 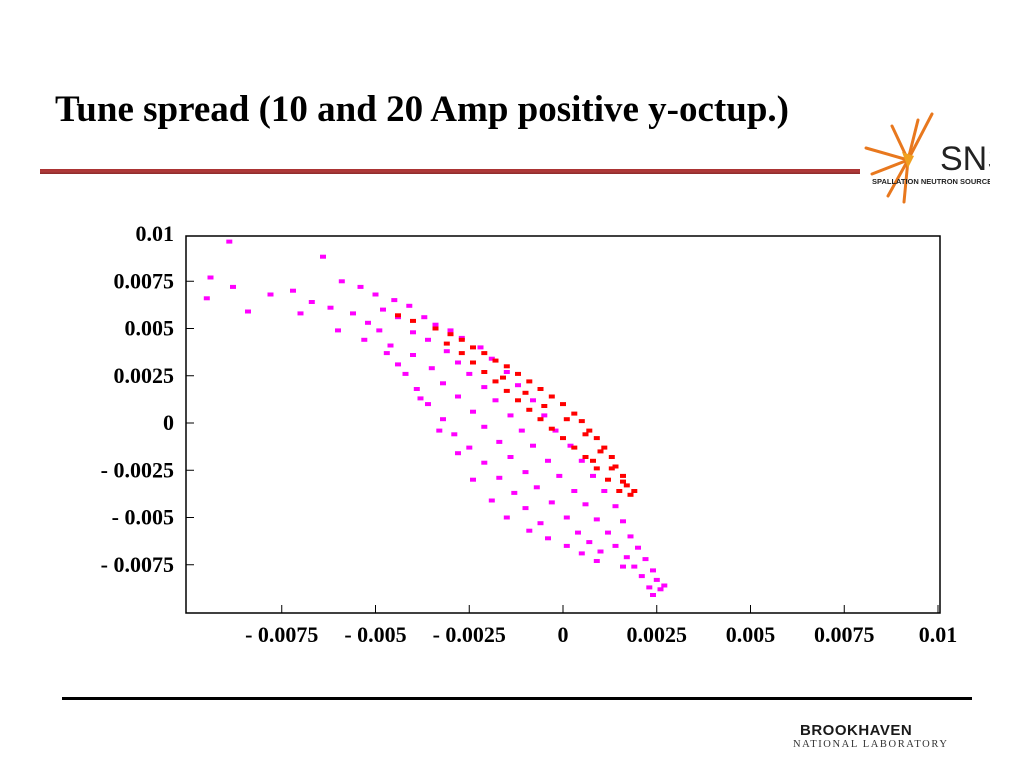 I want to click on footer-divider, so click(x=517, y=698).